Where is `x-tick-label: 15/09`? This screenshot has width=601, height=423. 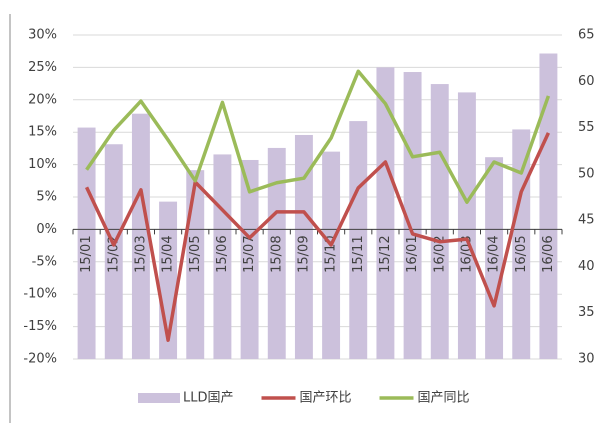 x-tick-label: 15/09 is located at coordinates (303, 253).